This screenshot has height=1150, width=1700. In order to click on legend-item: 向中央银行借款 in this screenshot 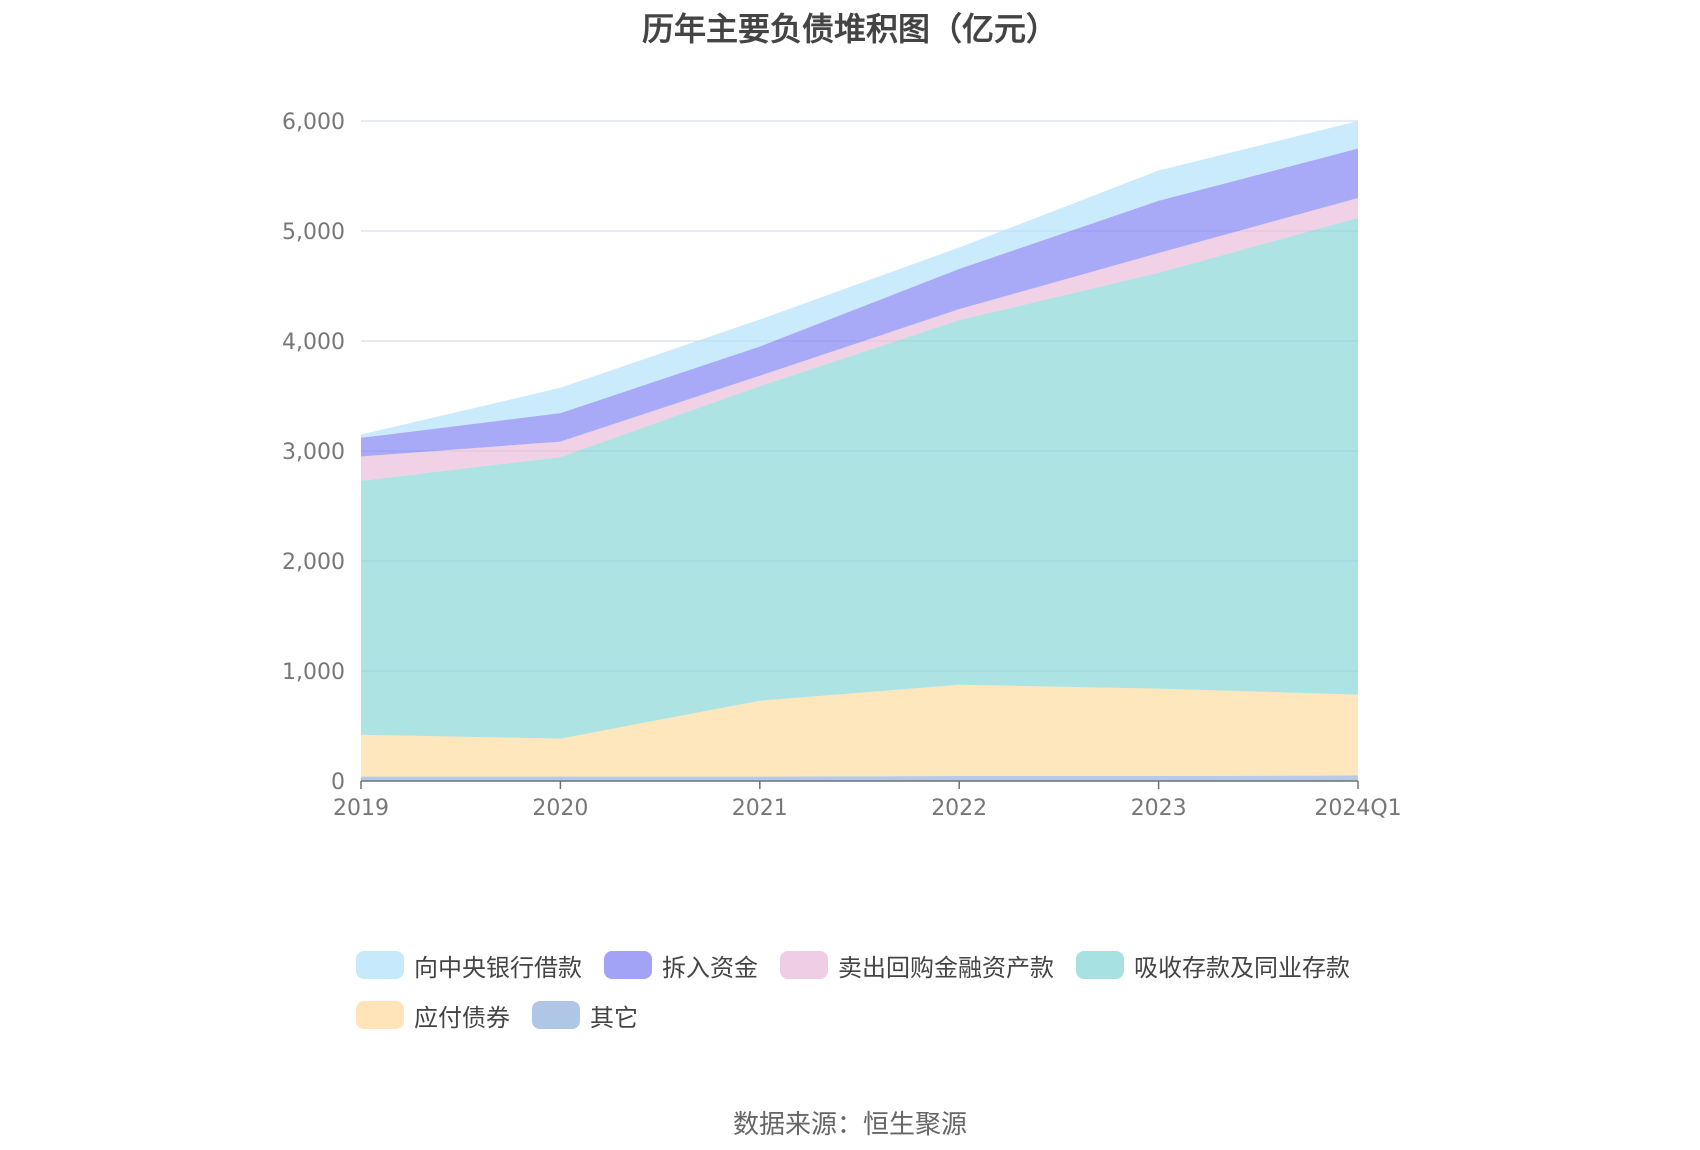, I will do `click(469, 966)`.